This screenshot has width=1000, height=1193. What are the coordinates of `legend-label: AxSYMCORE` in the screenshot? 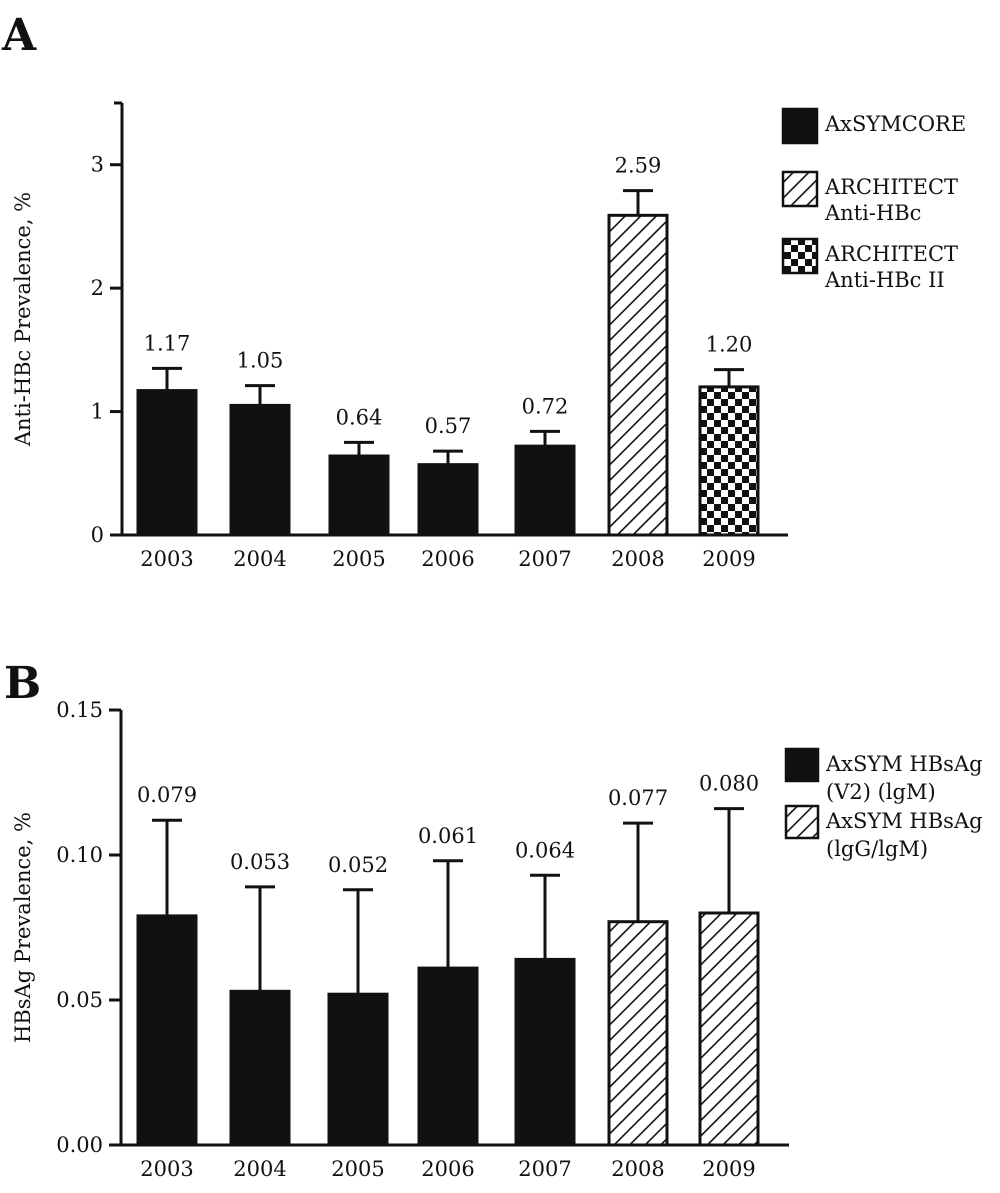 It's located at (895, 124).